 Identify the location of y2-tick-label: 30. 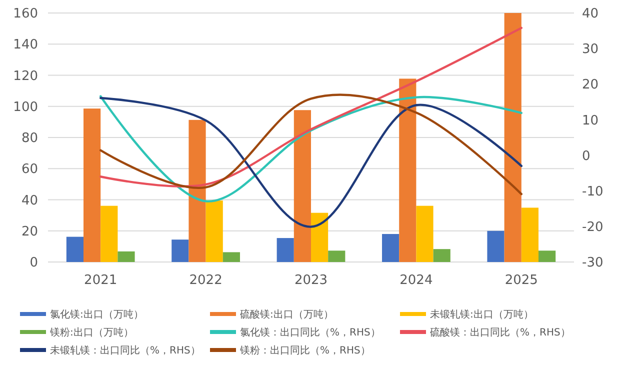
(590, 50).